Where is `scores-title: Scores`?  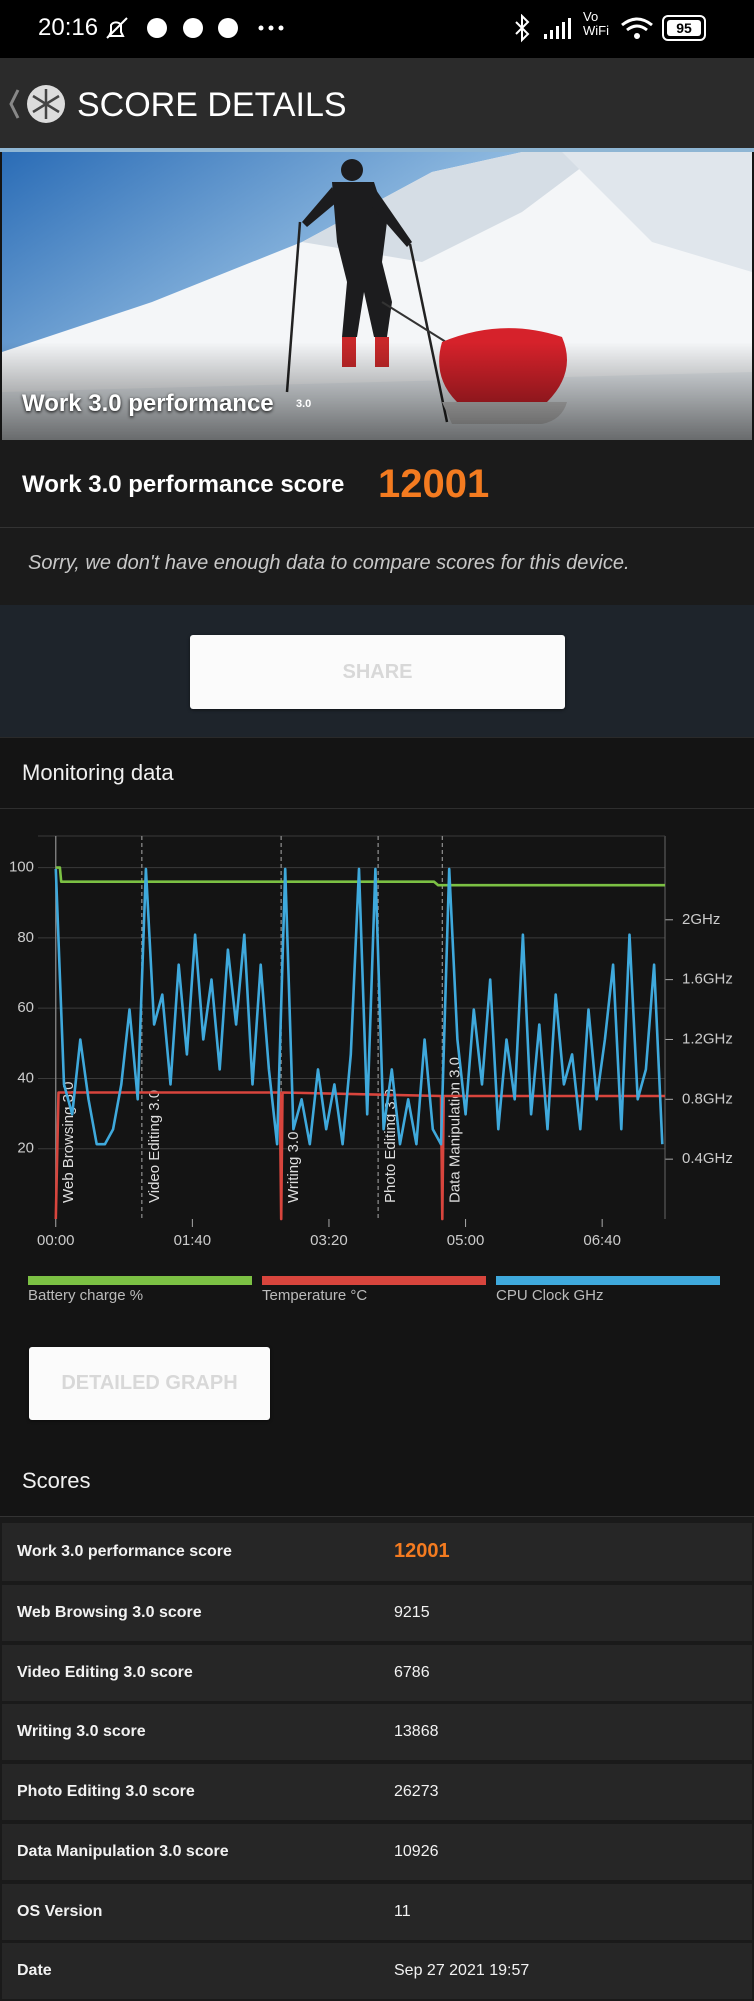 scores-title: Scores is located at coordinates (56, 1480).